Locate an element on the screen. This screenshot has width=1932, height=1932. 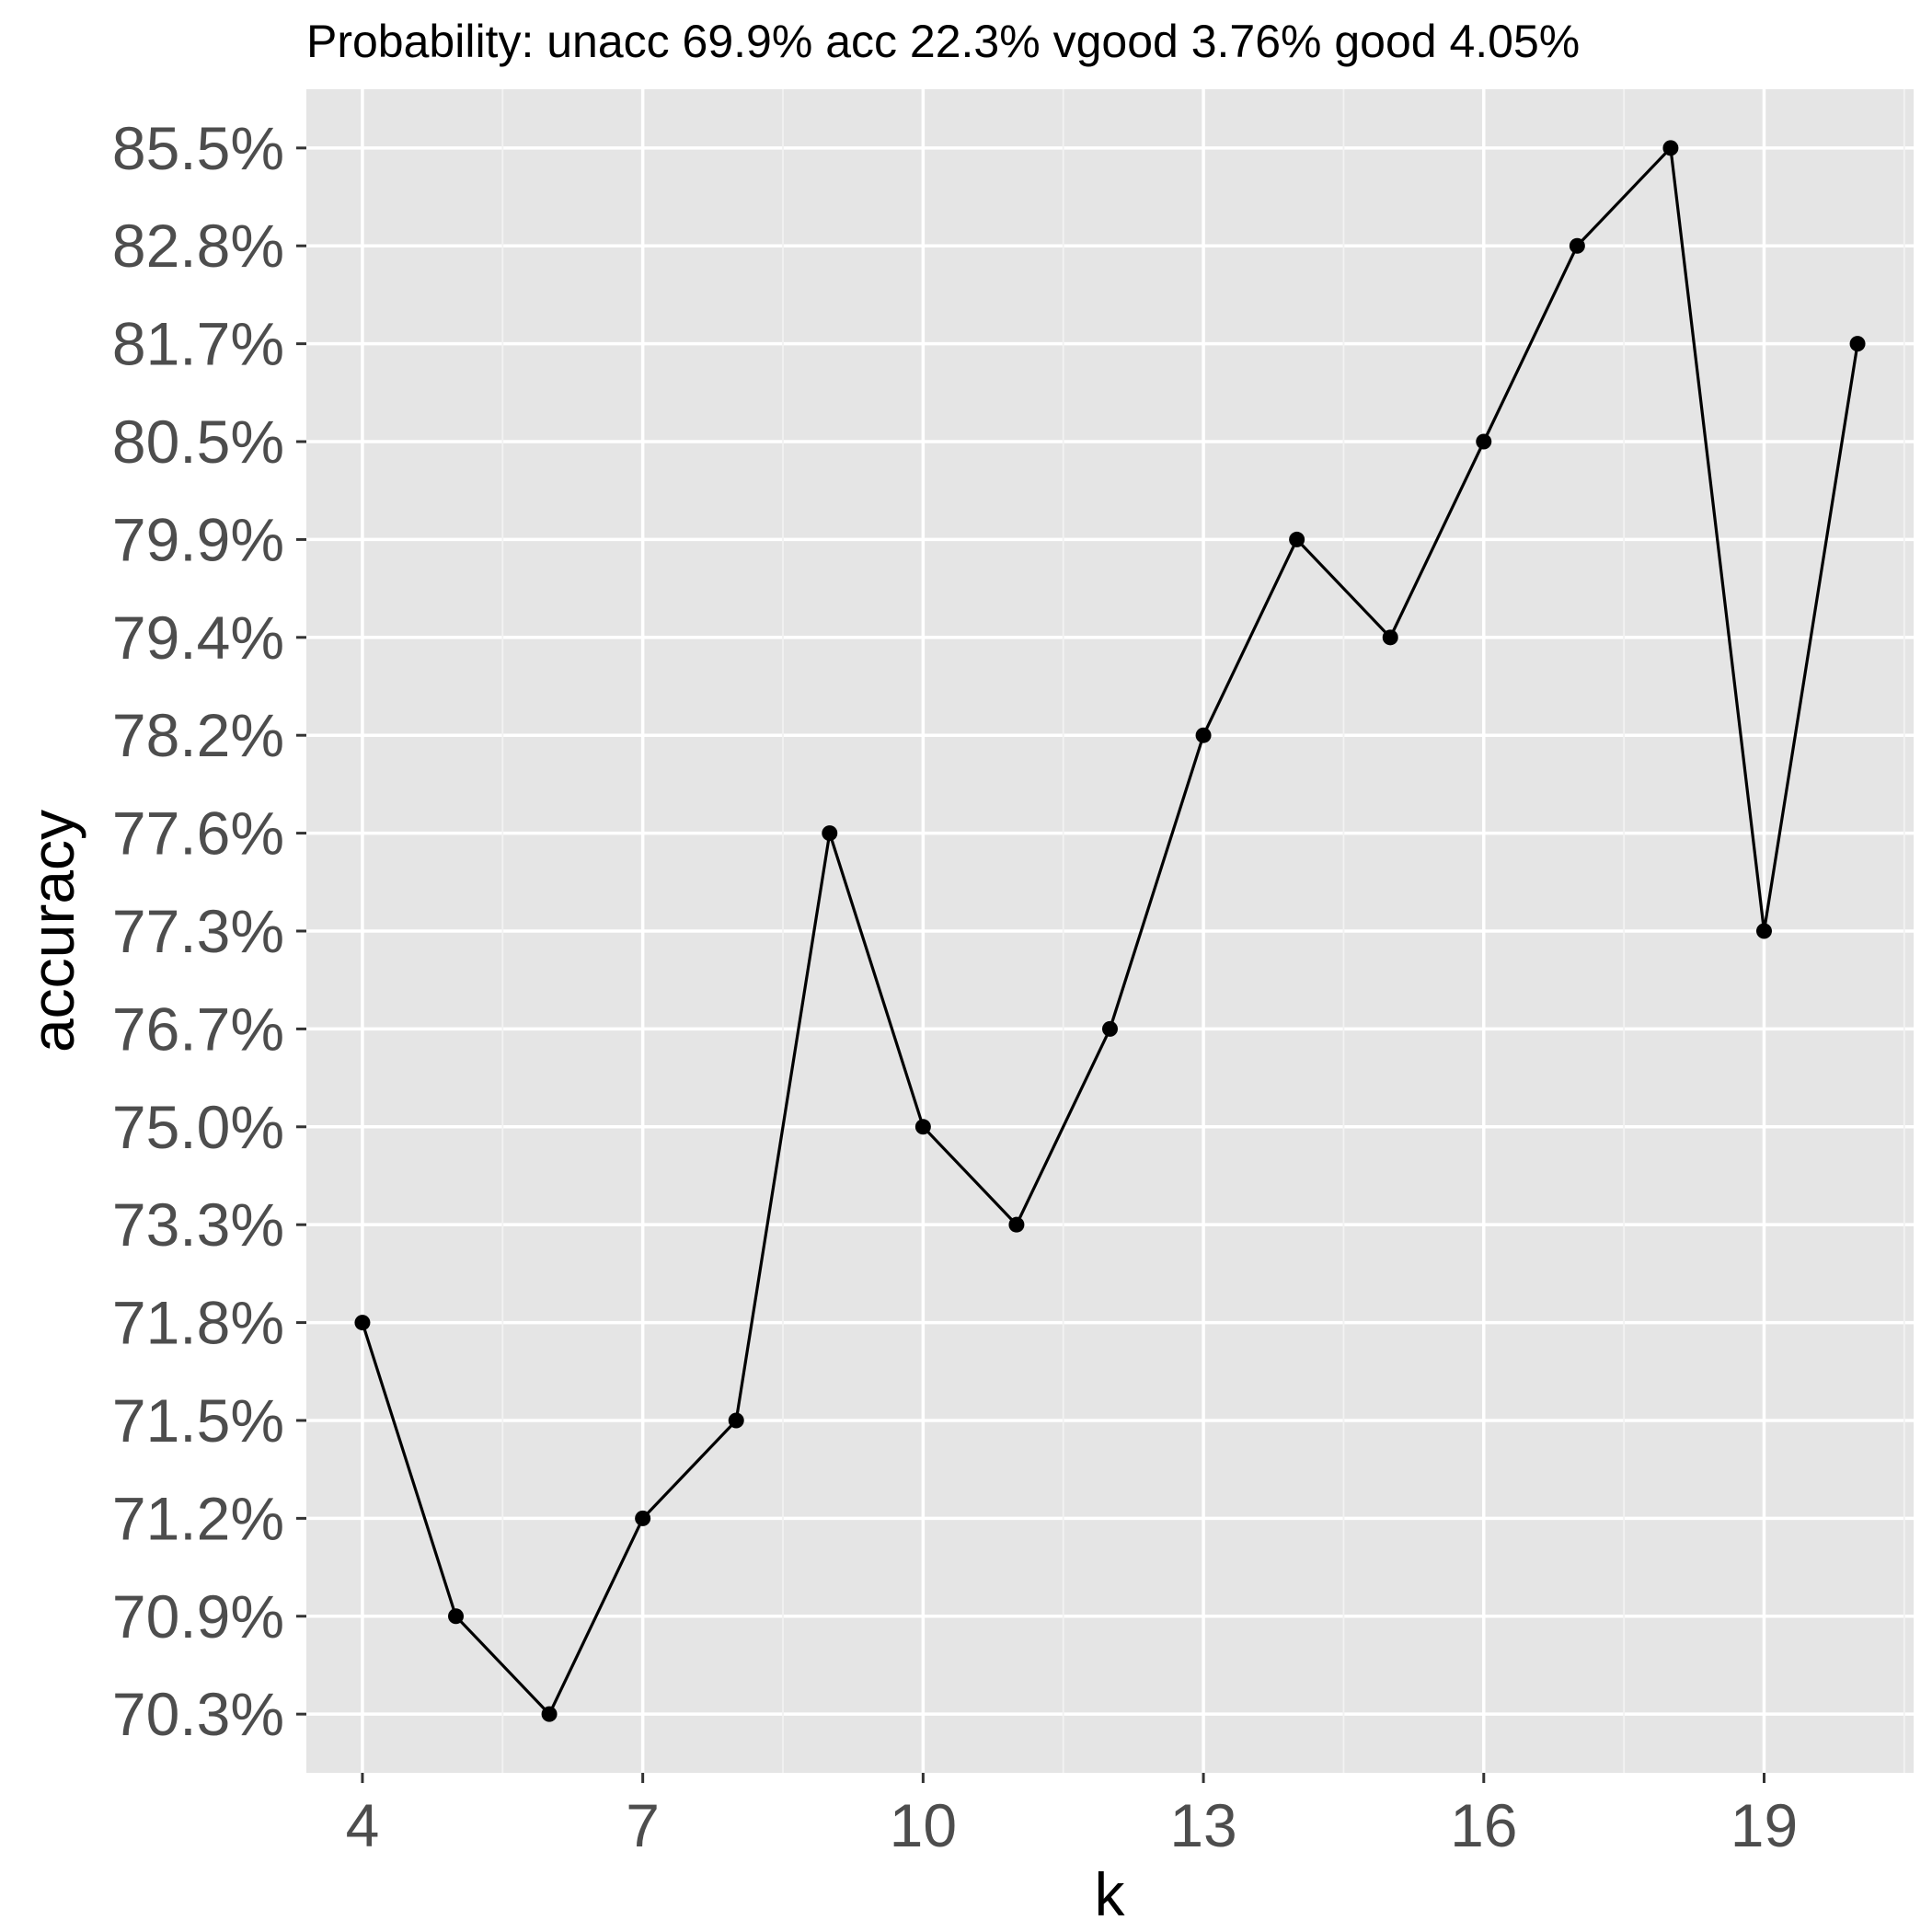
data-point-k8 is located at coordinates (736, 1420).